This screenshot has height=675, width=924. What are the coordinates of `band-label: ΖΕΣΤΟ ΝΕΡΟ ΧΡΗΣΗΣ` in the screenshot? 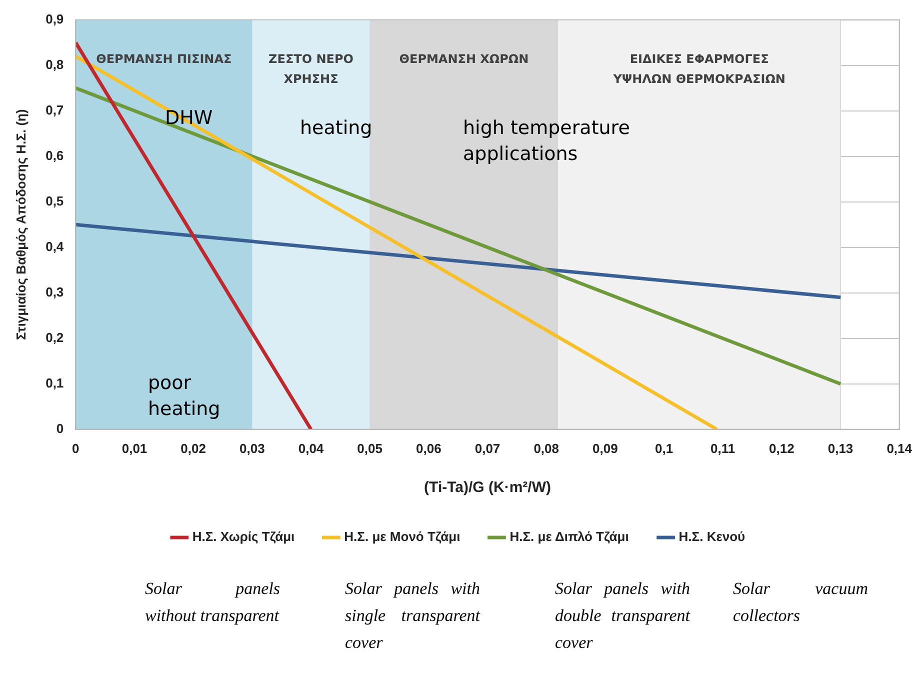 It's located at (311, 69).